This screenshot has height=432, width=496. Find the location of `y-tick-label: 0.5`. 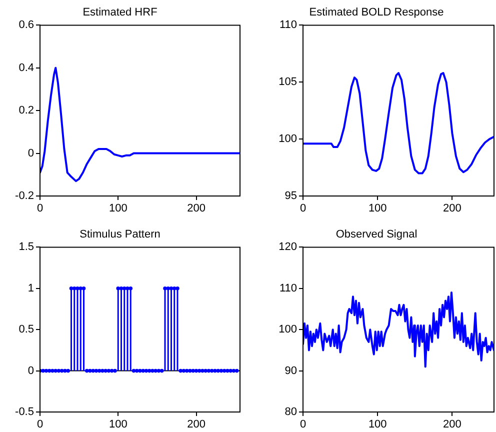

y-tick-label: 0.5 is located at coordinates (26, 330).